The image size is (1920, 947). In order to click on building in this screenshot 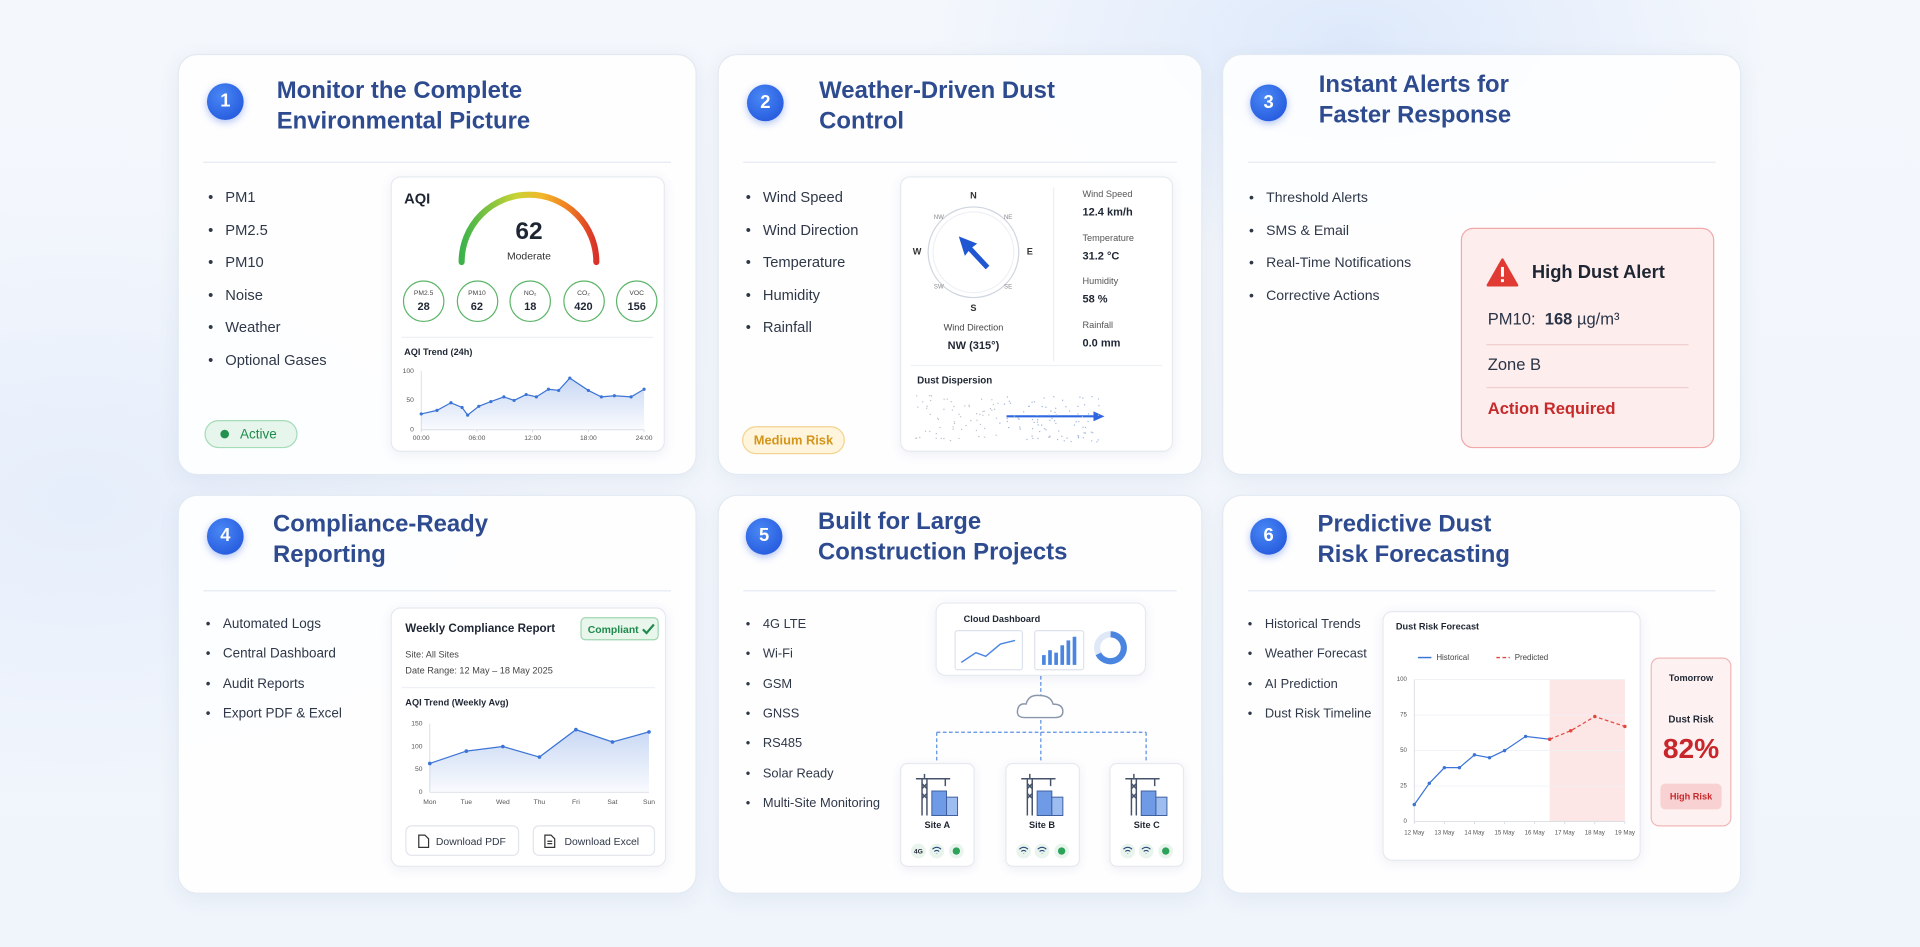, I will do `click(939, 803)`.